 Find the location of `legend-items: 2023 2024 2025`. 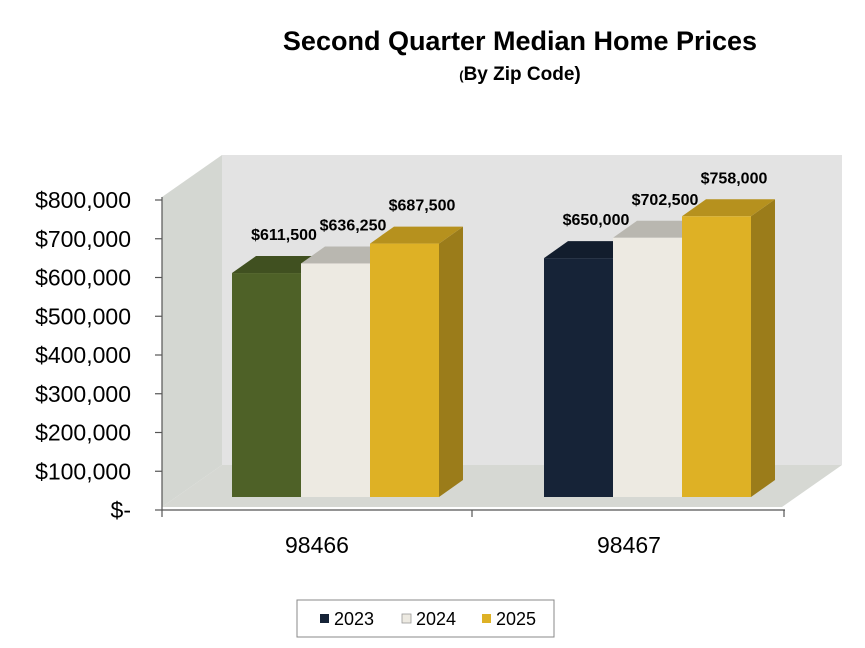

legend-items: 2023 2024 2025 is located at coordinates (428, 619).